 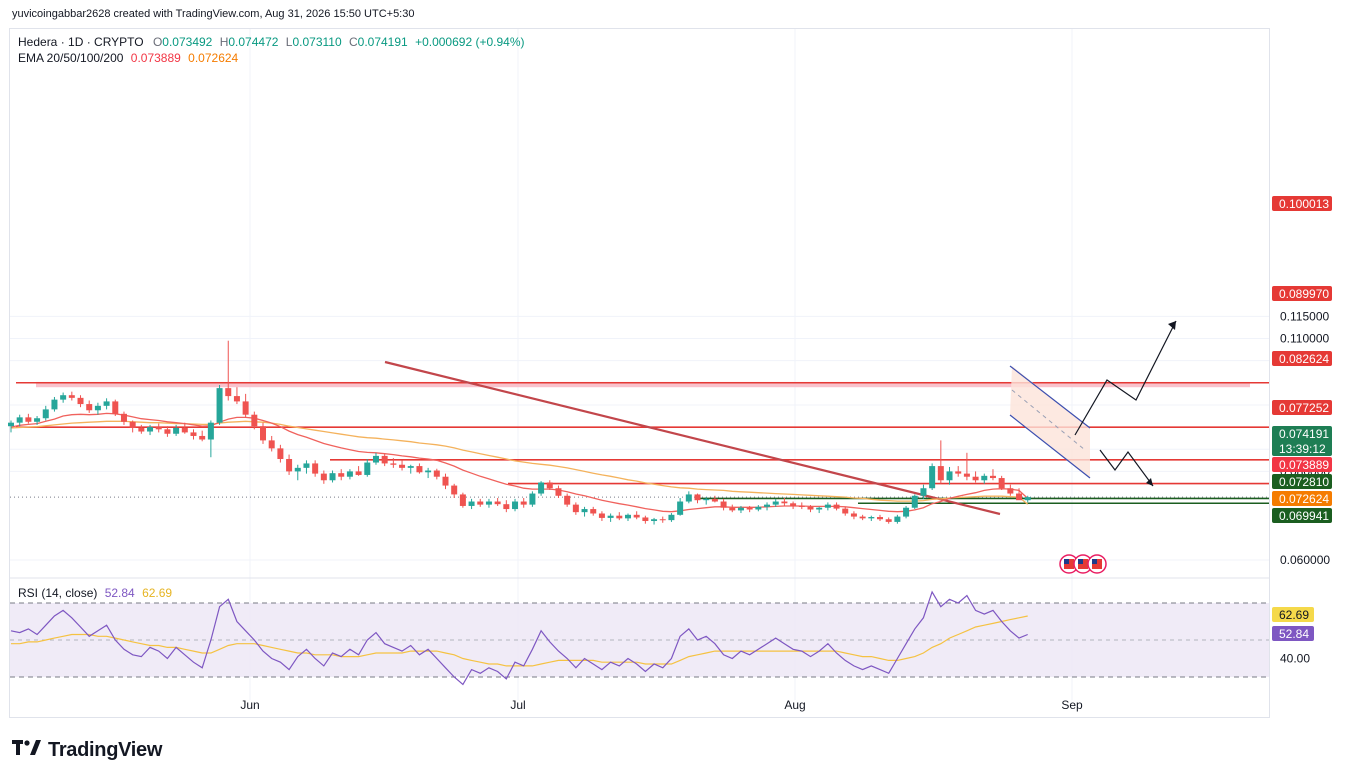 I want to click on price-label-support: 0.069941, so click(x=1302, y=515).